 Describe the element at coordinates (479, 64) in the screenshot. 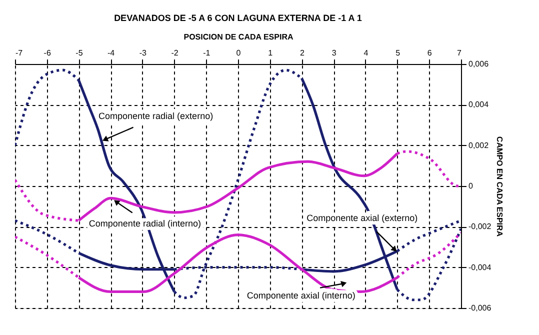

I see `y-tick-label: 0,006` at that location.